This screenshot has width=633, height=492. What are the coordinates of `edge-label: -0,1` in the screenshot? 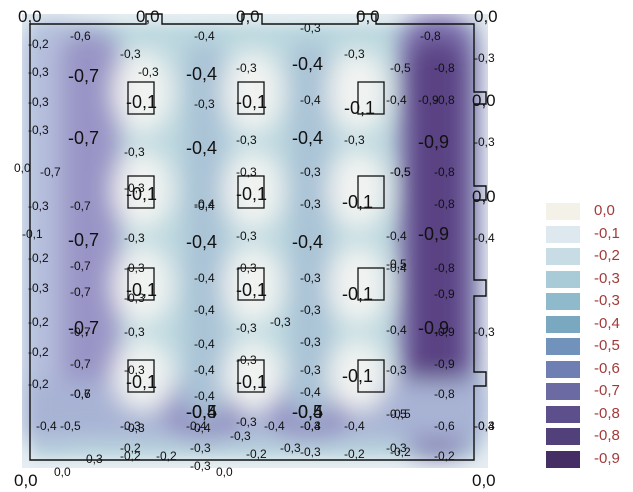 It's located at (32, 234).